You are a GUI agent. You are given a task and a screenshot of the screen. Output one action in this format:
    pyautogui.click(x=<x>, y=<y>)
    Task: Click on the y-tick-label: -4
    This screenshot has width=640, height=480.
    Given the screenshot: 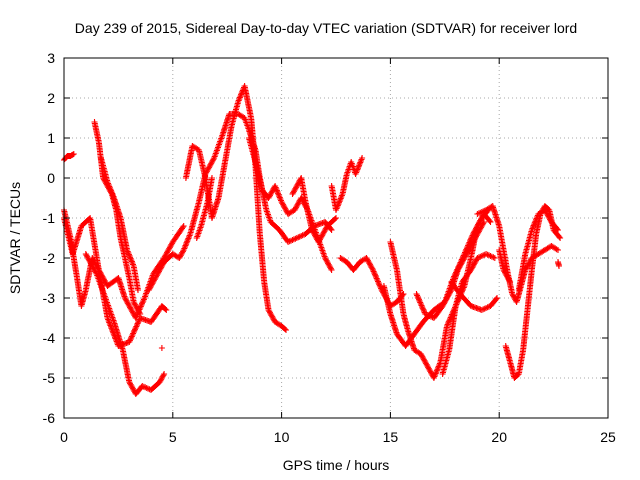 What is the action you would take?
    pyautogui.click(x=49, y=338)
    